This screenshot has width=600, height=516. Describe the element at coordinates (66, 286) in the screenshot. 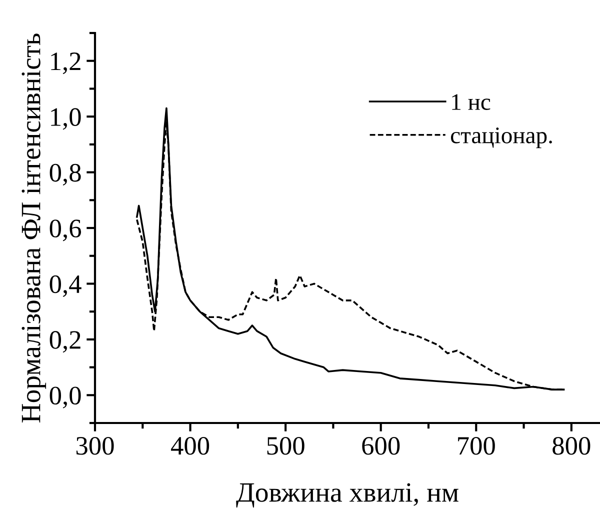

I see `y-tick-label: 0,4` at that location.